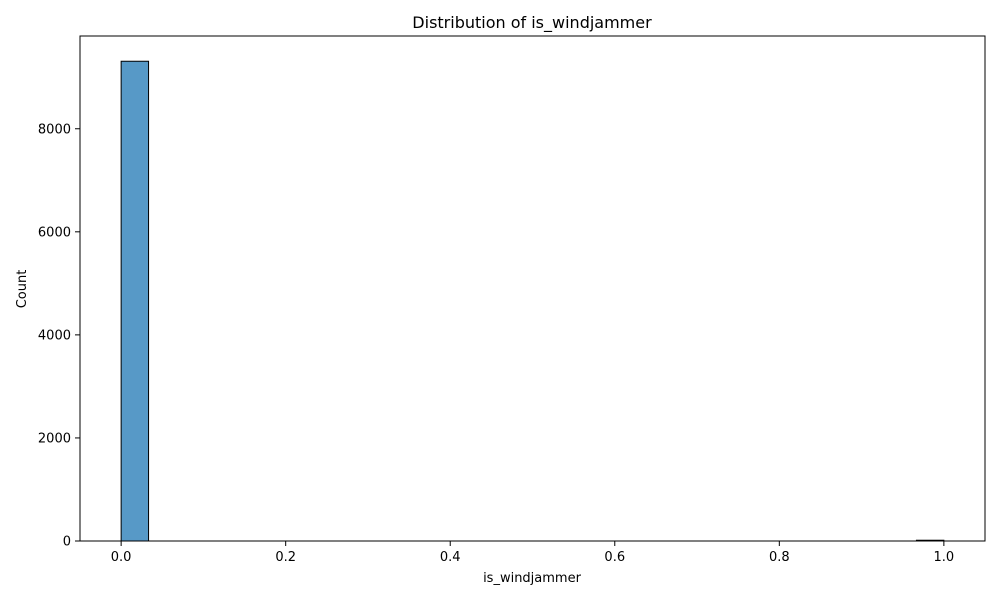 This screenshot has width=1000, height=600. I want to click on x-tick-label: 0.6, so click(614, 557).